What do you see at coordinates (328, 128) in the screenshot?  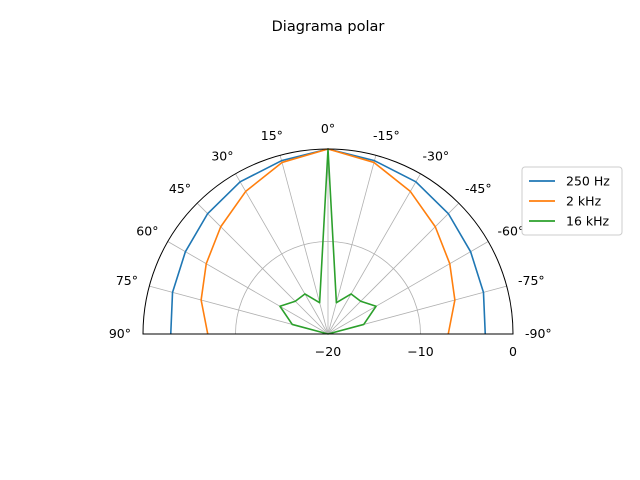 I see `theta-tick-label: 0°` at bounding box center [328, 128].